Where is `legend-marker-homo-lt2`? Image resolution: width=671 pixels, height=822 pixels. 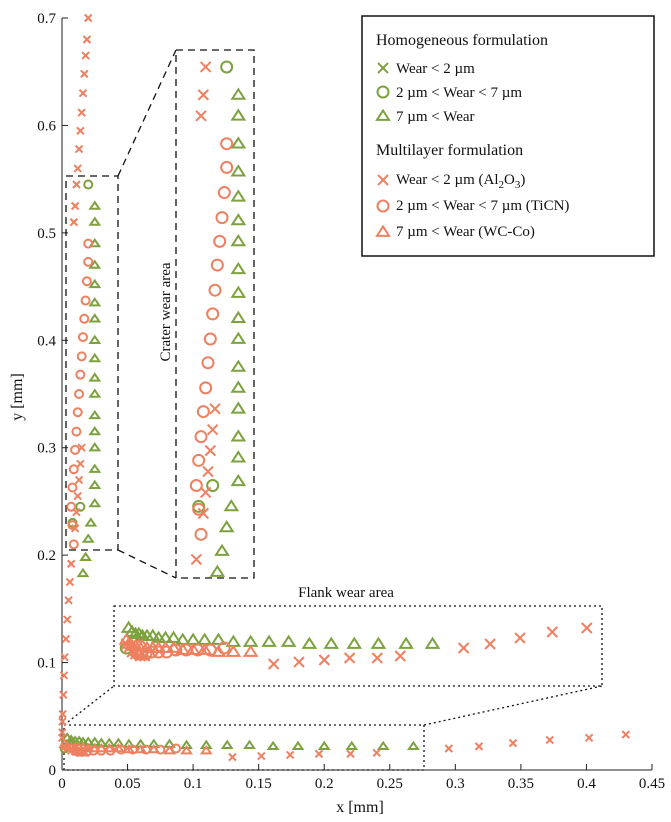 legend-marker-homo-lt2 is located at coordinates (383, 68).